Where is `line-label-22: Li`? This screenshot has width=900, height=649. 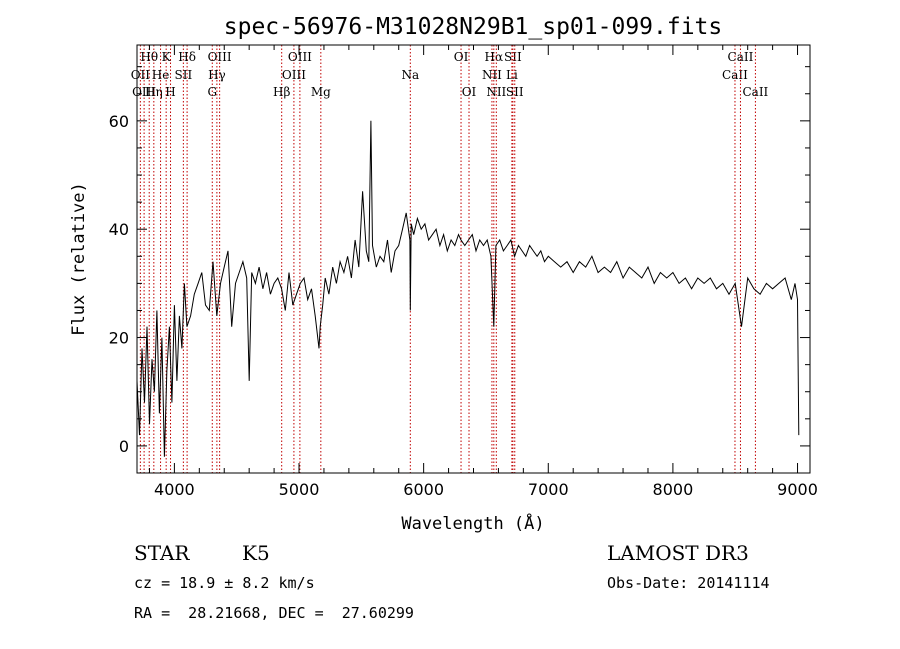 line-label-22: Li is located at coordinates (512, 75).